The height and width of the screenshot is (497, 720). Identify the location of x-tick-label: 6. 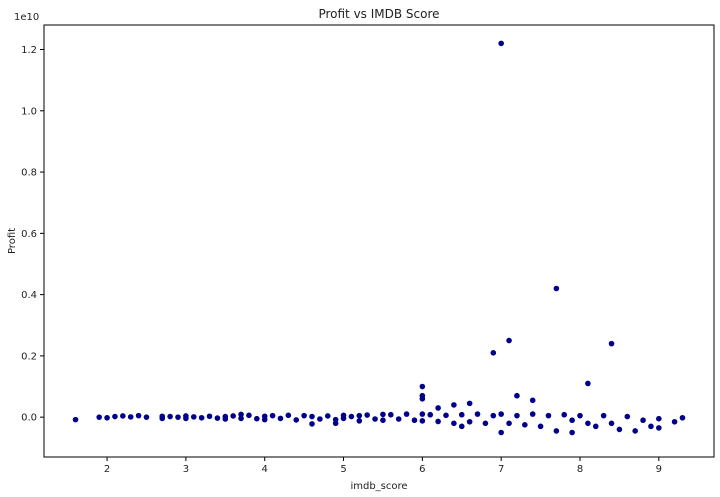
(422, 469).